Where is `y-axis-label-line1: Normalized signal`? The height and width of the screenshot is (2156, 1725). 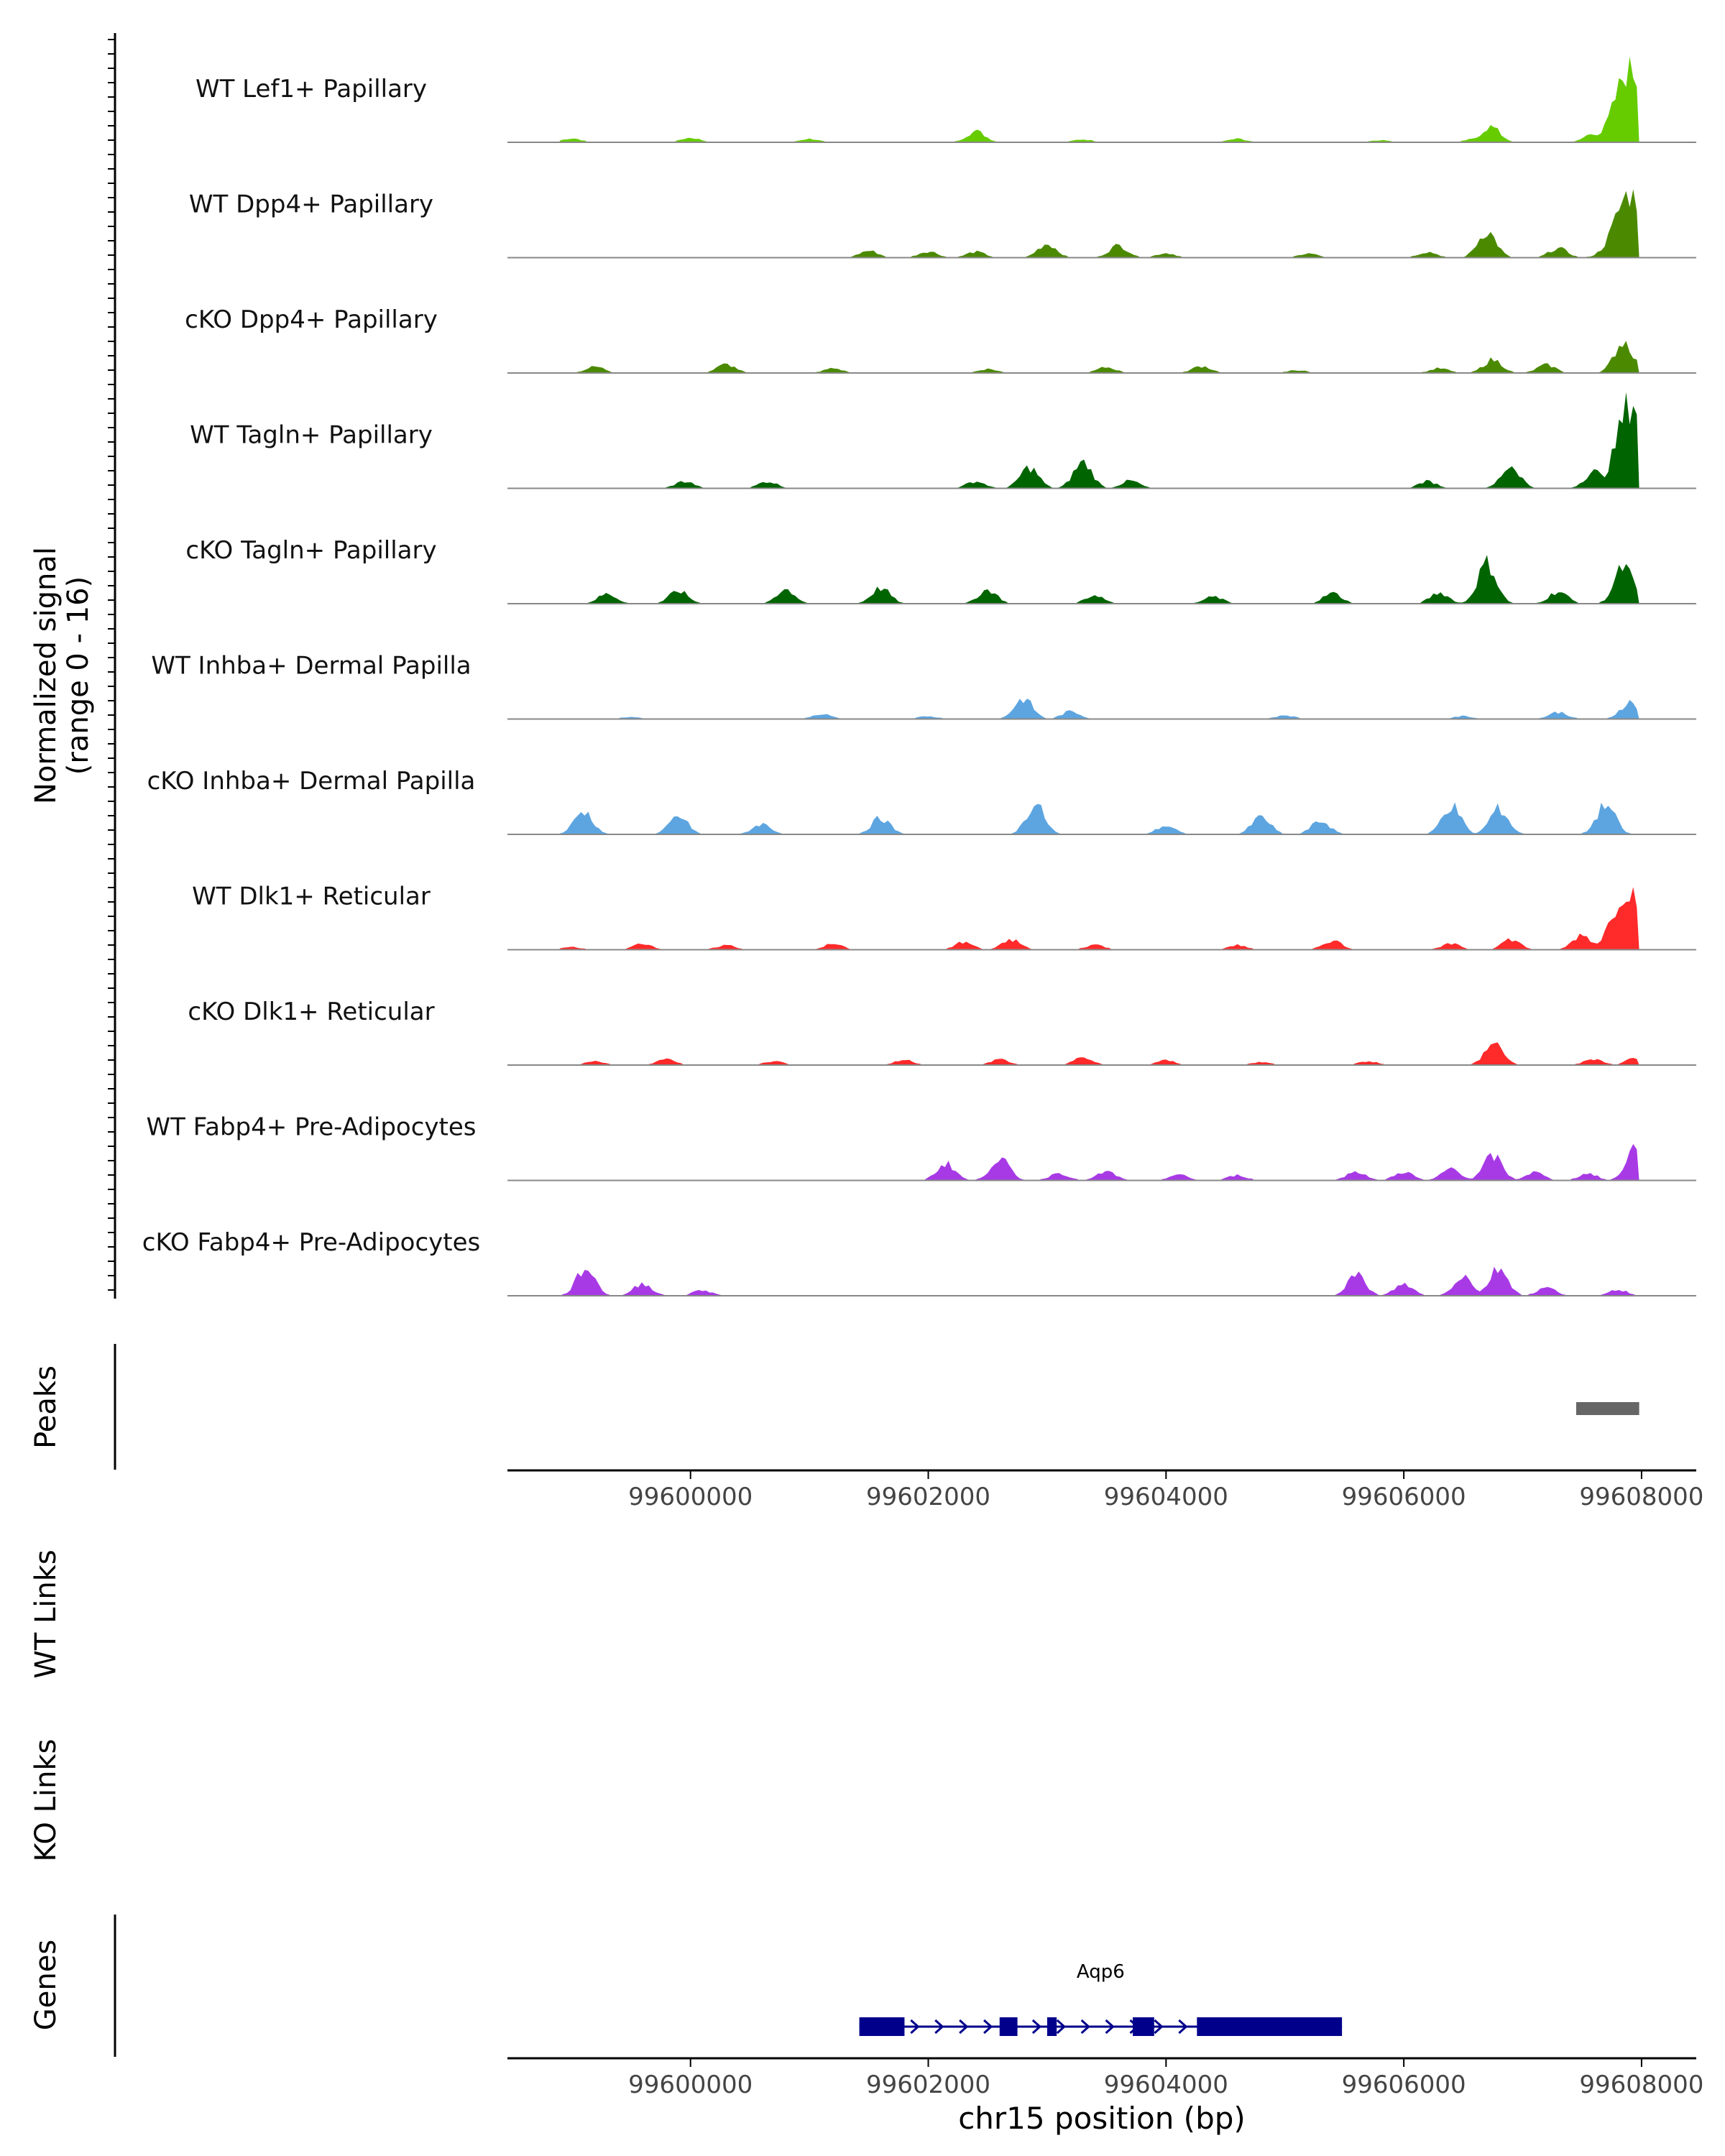 y-axis-label-line1: Normalized signal is located at coordinates (46, 675).